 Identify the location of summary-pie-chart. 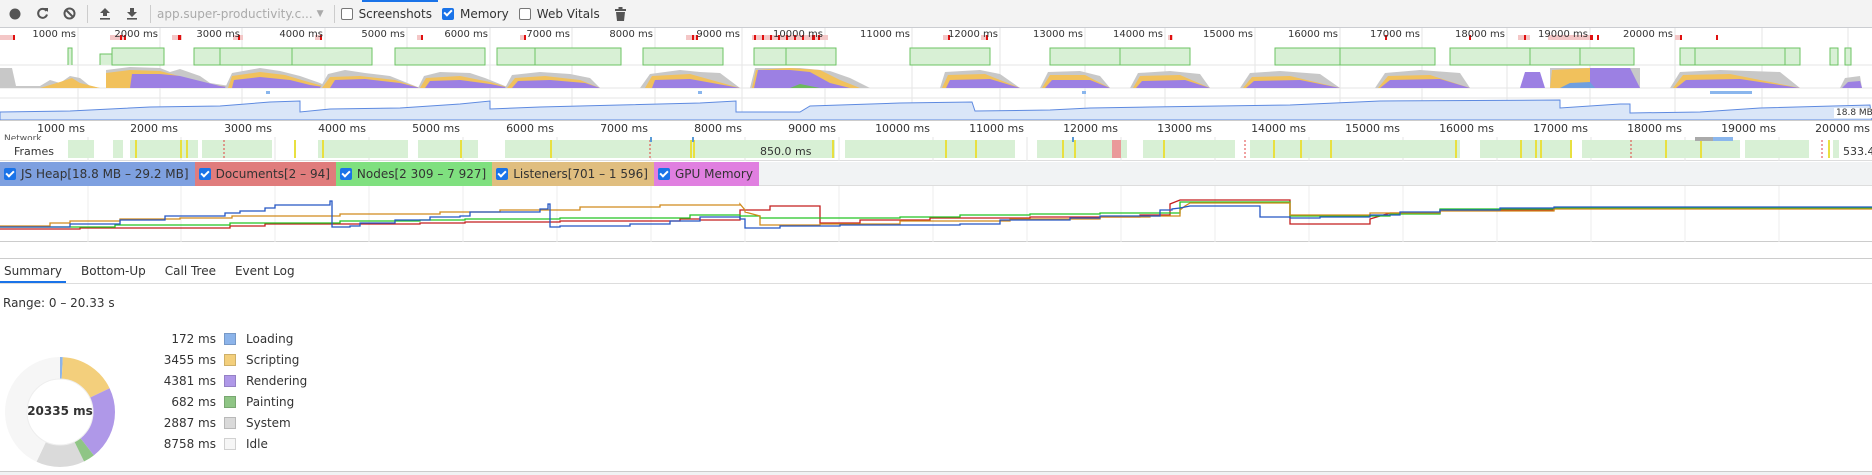
(60, 412).